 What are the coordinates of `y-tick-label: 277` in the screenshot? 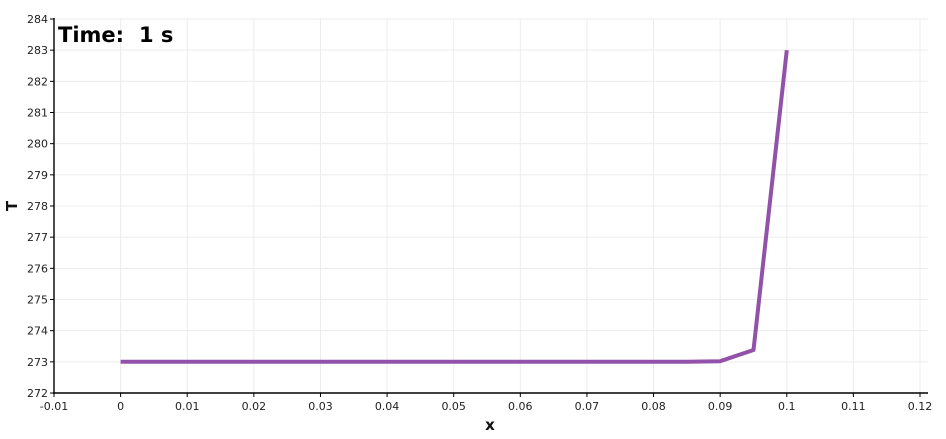 It's located at (37, 237).